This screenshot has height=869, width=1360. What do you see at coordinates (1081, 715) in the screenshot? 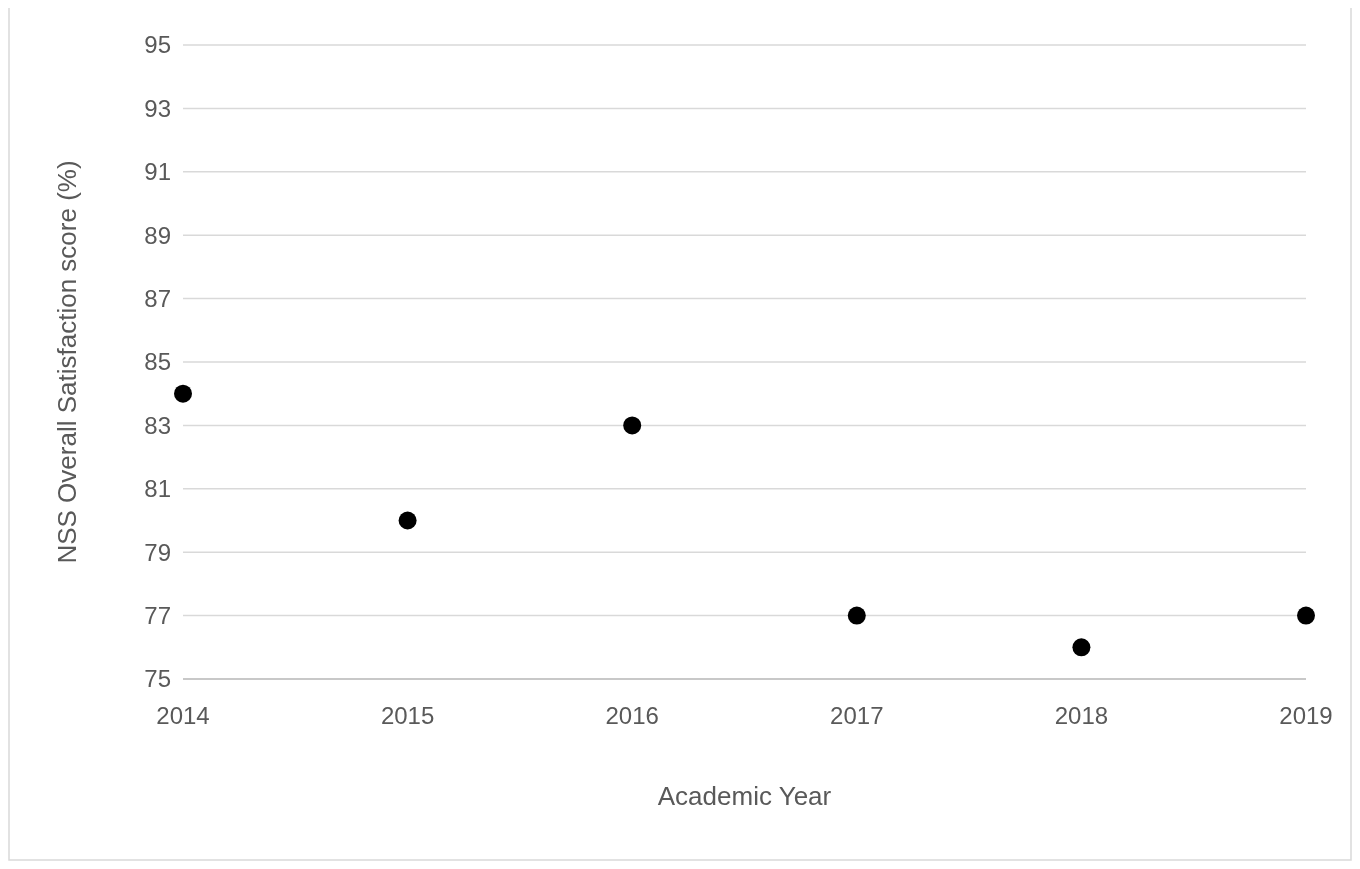
I see `x-tick-label: 2018` at bounding box center [1081, 715].